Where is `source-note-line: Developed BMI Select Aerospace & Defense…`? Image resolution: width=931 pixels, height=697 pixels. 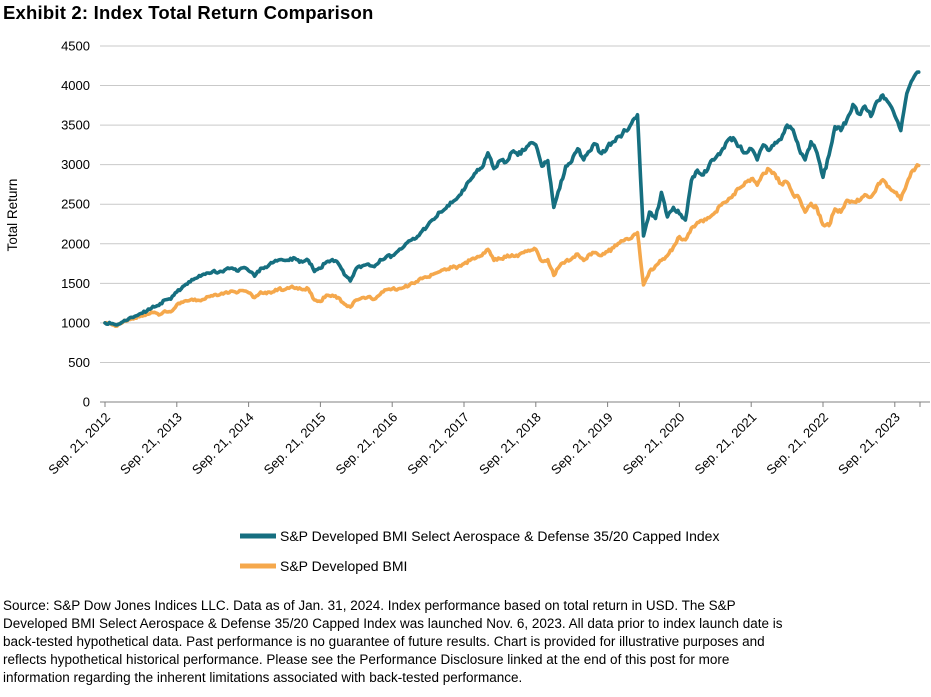 source-note-line: Developed BMI Select Aerospace & Defense… is located at coordinates (393, 623).